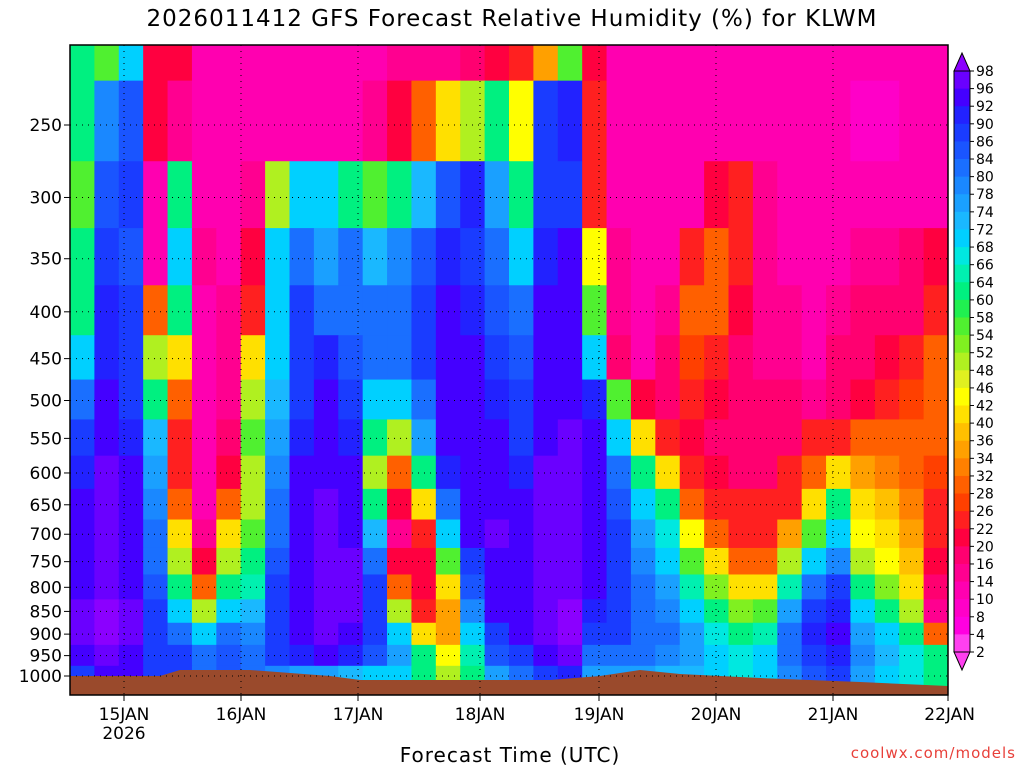 This screenshot has width=1024, height=768. What do you see at coordinates (46, 535) in the screenshot?
I see `y-tick-label: 700` at bounding box center [46, 535].